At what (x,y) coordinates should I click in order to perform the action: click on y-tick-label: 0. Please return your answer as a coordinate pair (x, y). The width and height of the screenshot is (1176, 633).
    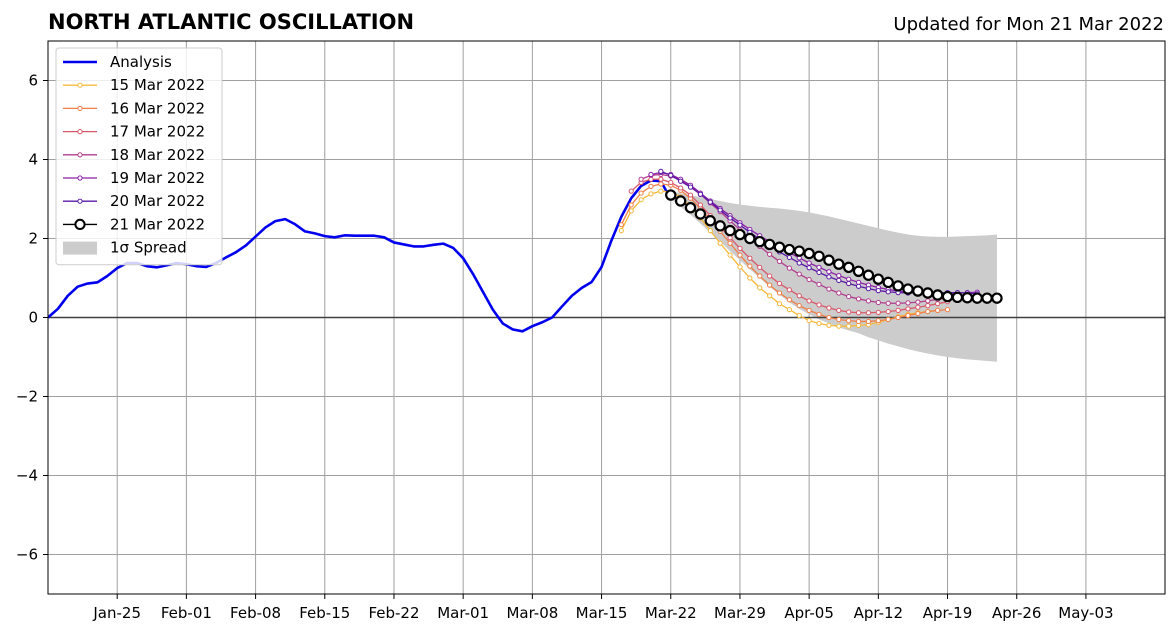
    Looking at the image, I should click on (33, 318).